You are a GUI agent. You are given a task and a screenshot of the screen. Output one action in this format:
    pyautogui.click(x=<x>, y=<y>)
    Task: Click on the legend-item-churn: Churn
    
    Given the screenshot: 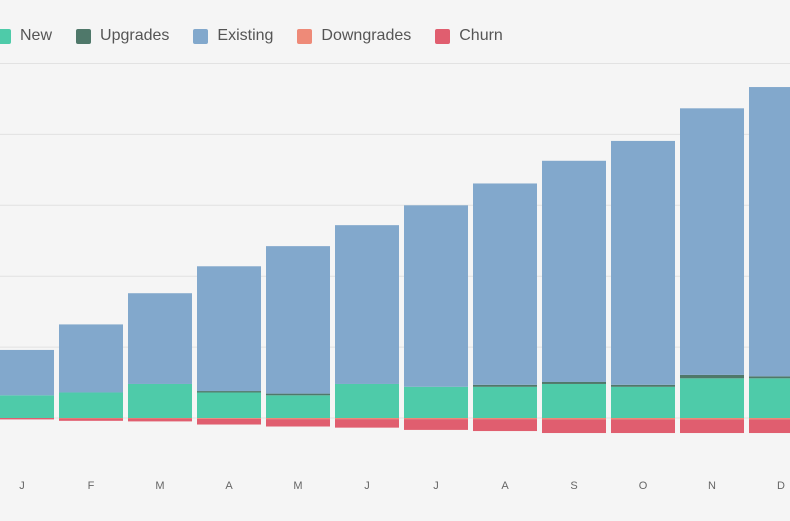 What is the action you would take?
    pyautogui.click(x=469, y=36)
    